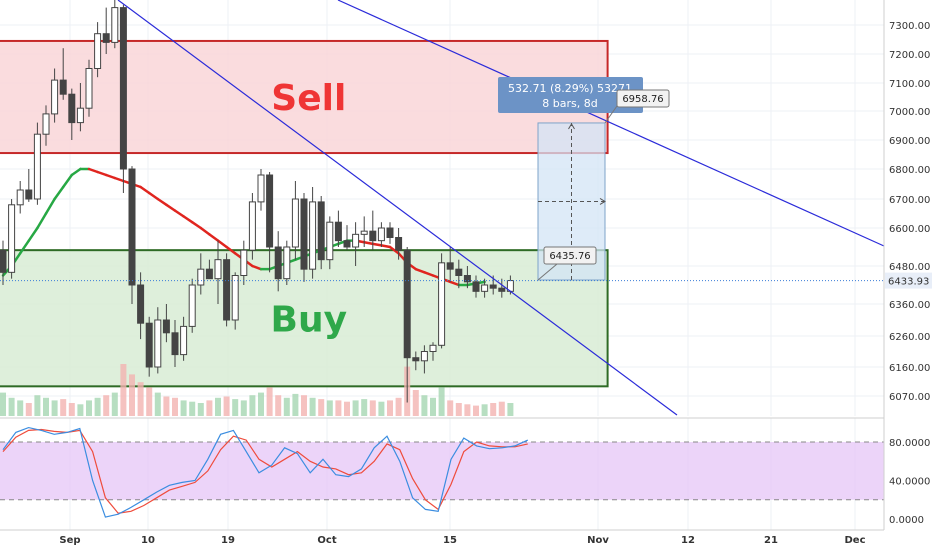 This screenshot has height=550, width=932. What do you see at coordinates (909, 305) in the screenshot?
I see `price-tick-label: 6360.00` at bounding box center [909, 305].